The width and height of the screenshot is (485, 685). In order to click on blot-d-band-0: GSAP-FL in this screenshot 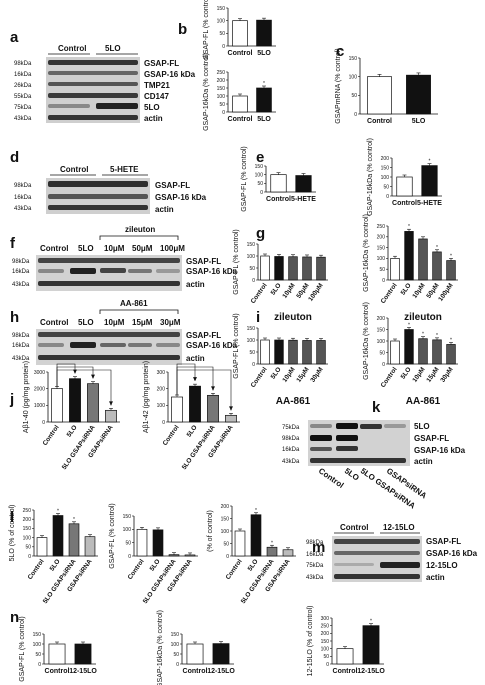, I will do `click(172, 185)`.